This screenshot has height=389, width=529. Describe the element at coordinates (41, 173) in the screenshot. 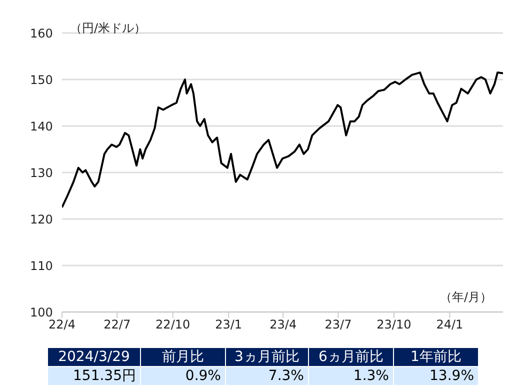

I see `y-tick-label: 130` at that location.